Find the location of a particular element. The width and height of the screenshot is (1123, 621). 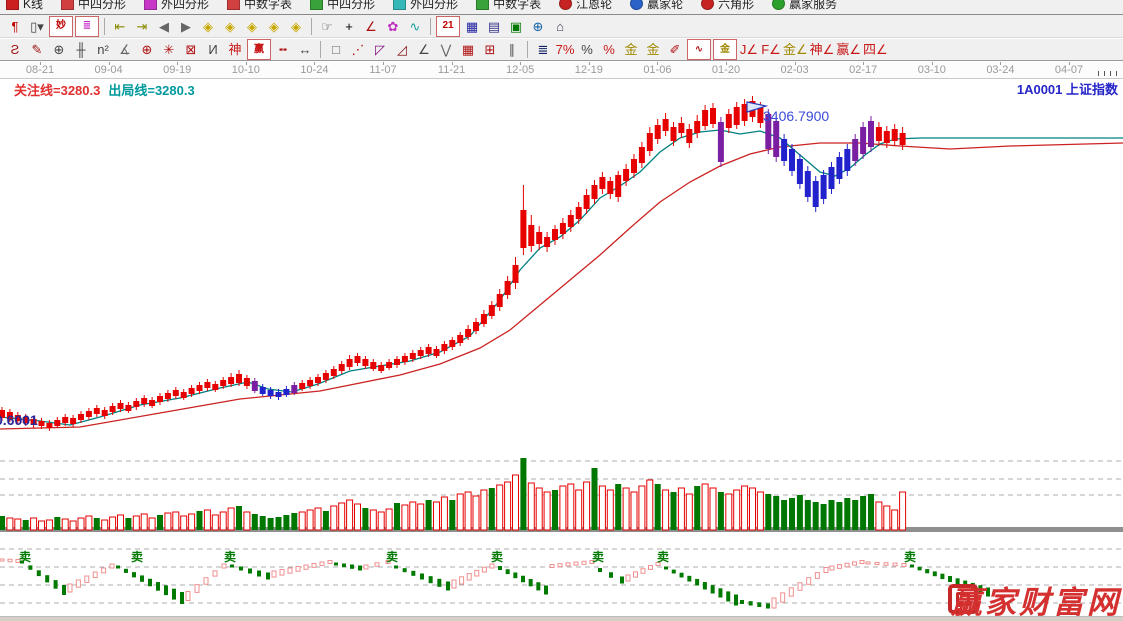

print-icon: ⌂ is located at coordinates (560, 26).